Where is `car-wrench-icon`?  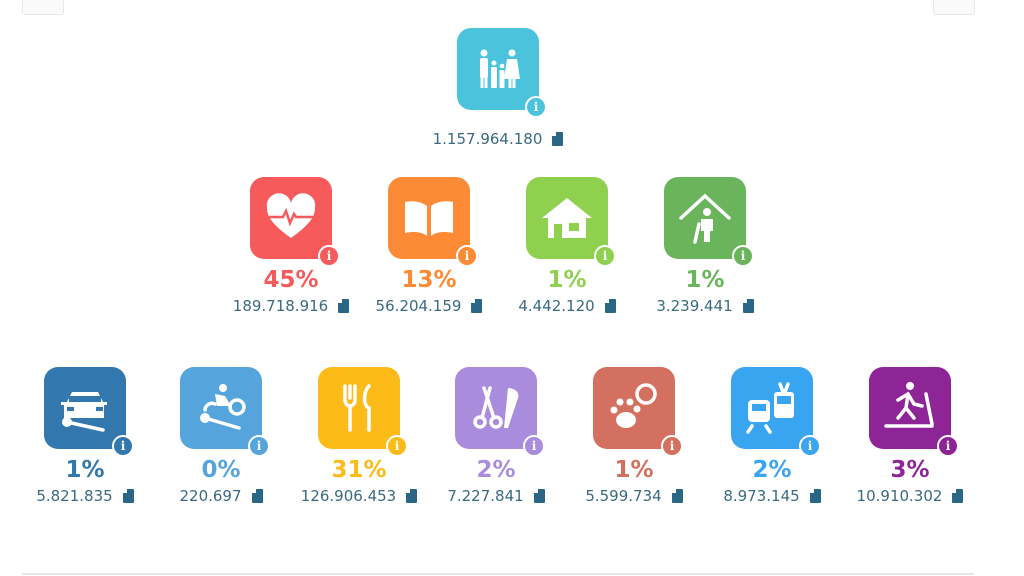 car-wrench-icon is located at coordinates (84, 412).